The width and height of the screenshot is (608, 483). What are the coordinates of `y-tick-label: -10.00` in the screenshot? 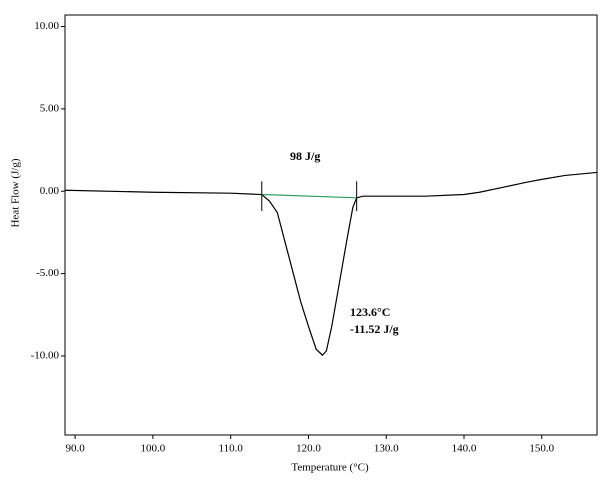 It's located at (45, 355).